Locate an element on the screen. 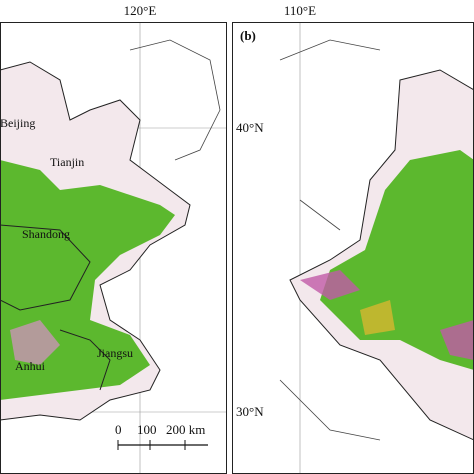  longitude-label: 120°E is located at coordinates (140, 10).